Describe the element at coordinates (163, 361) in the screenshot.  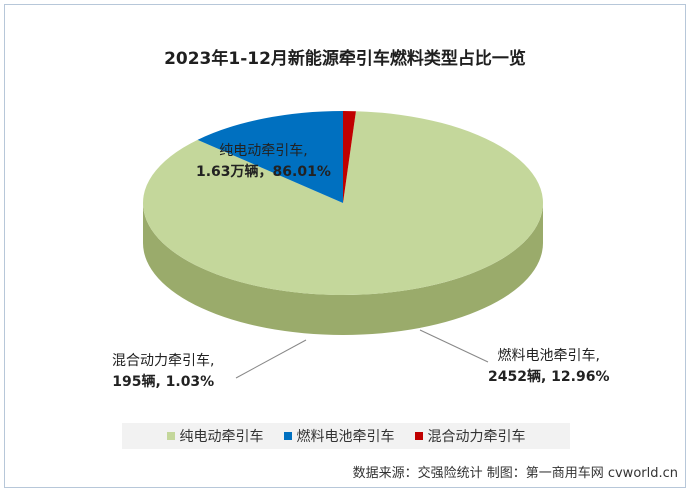
I see `label-hybrid-name: 混合动力牵引车,` at that location.